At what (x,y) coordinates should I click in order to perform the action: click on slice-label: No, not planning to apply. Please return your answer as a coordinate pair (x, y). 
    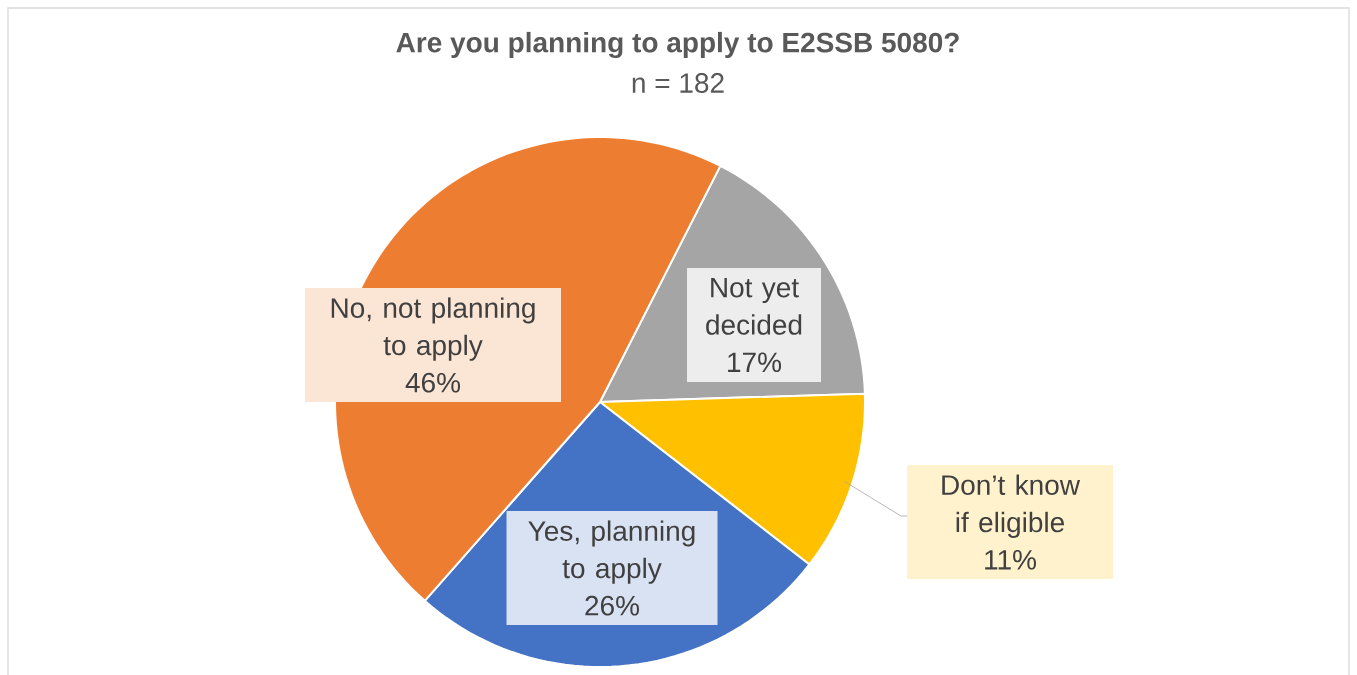
    Looking at the image, I should click on (433, 329).